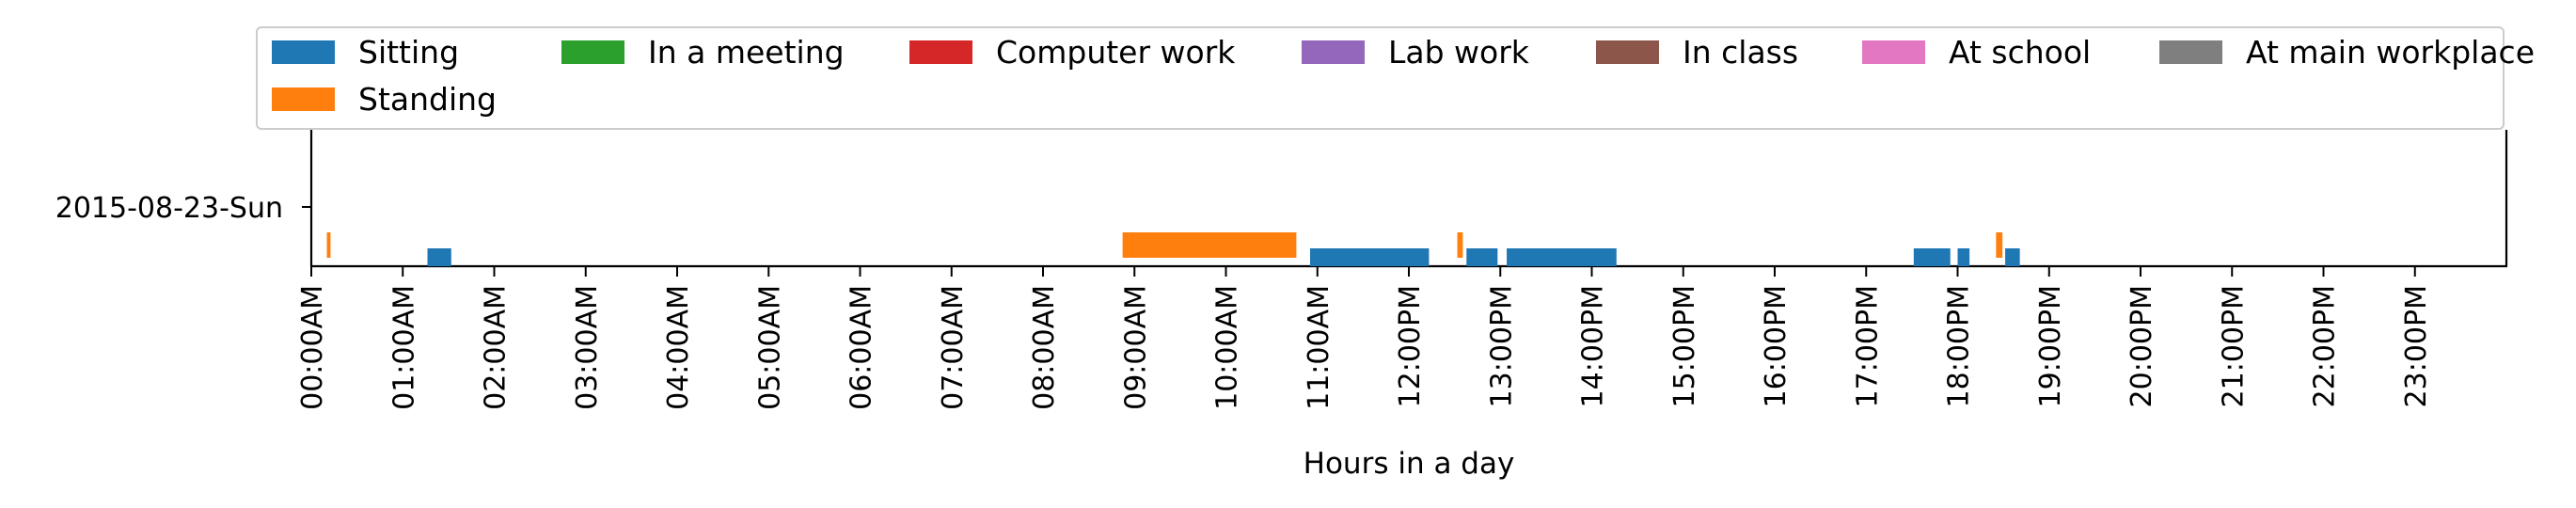 This screenshot has height=508, width=2576. Describe the element at coordinates (2416, 346) in the screenshot. I see `x-tick-label: 23:00PM` at that location.